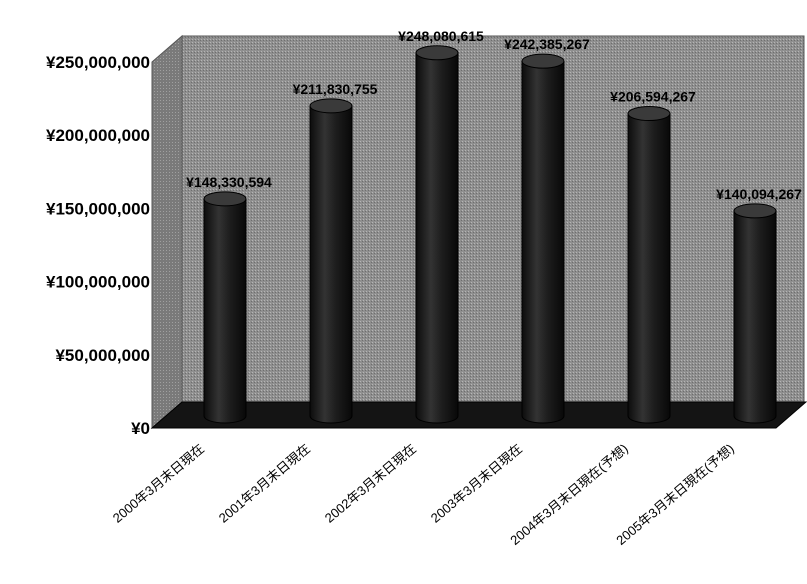 Image resolution: width=807 pixels, height=584 pixels. I want to click on x-tick-label: 2001年3月末日現在, so click(264, 483).